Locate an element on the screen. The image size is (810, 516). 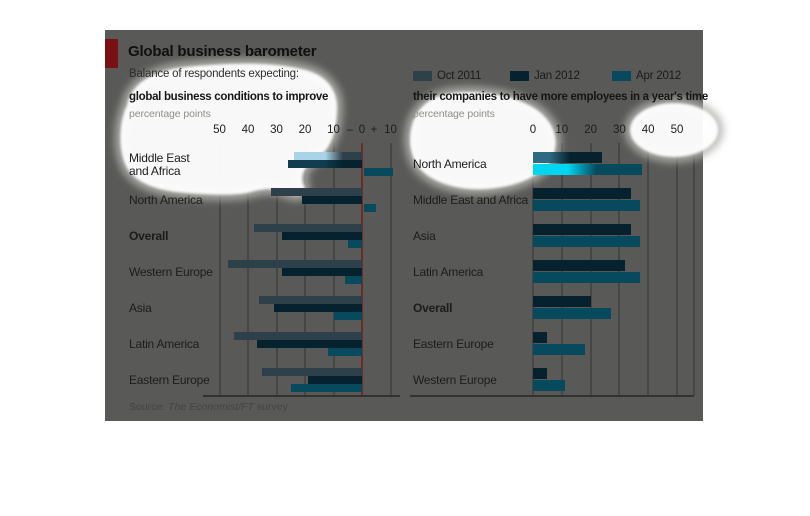
legend-swatch-apr-2012 is located at coordinates (621, 76).